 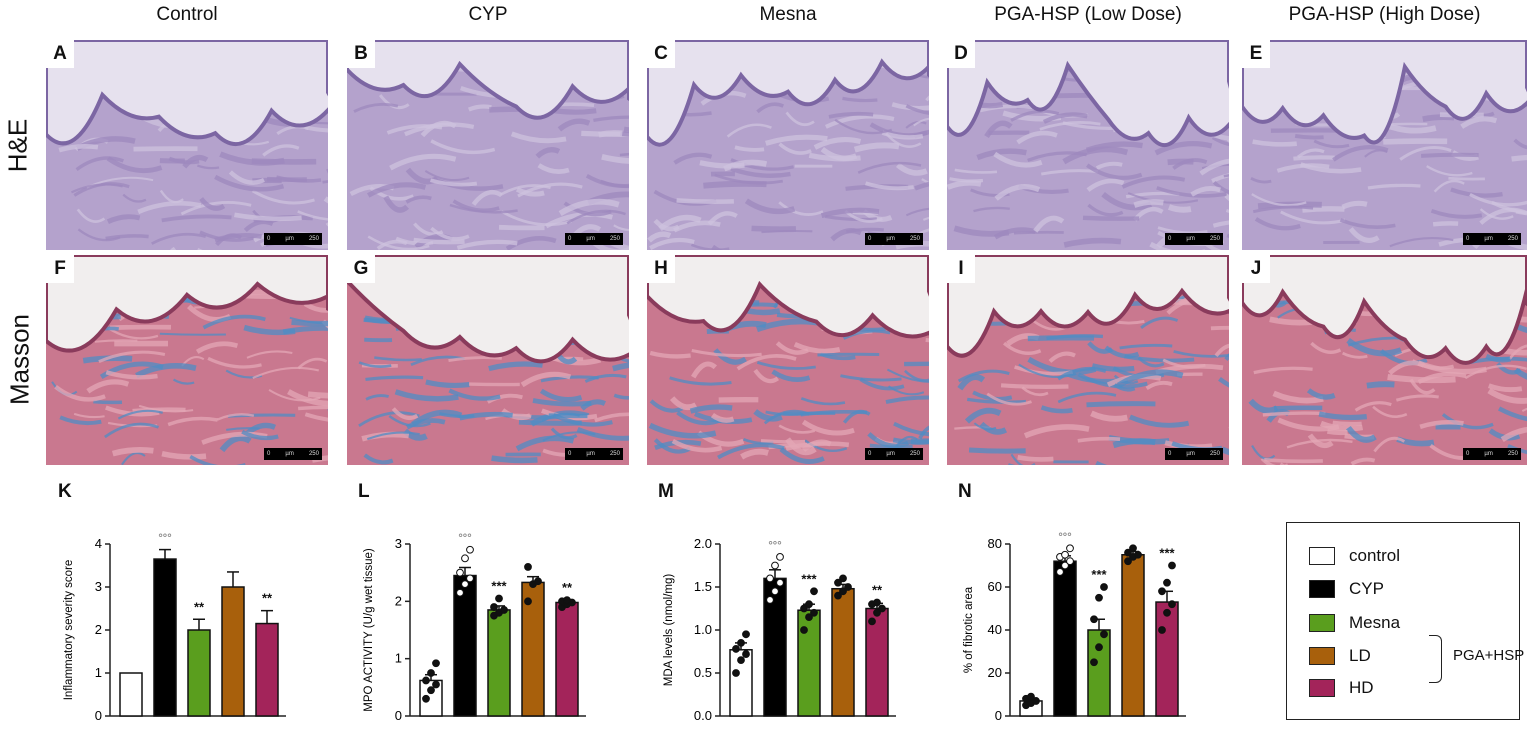 What do you see at coordinates (398, 658) in the screenshot?
I see `y-tick-label: 1` at bounding box center [398, 658].